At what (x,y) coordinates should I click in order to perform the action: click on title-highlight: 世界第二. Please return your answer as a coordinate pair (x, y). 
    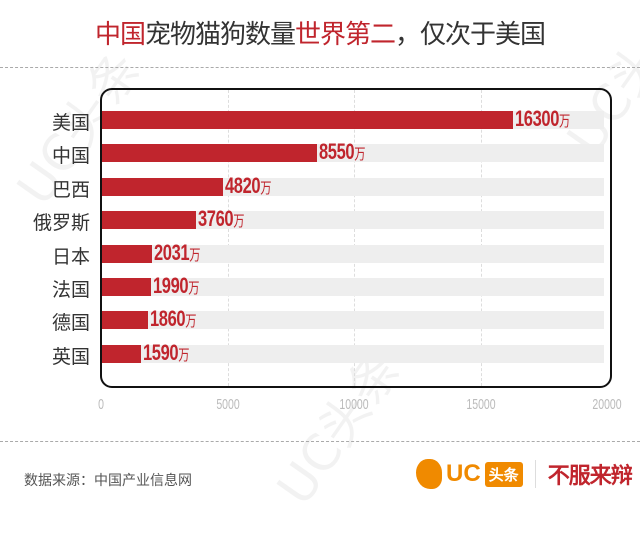
    Looking at the image, I should click on (345, 35).